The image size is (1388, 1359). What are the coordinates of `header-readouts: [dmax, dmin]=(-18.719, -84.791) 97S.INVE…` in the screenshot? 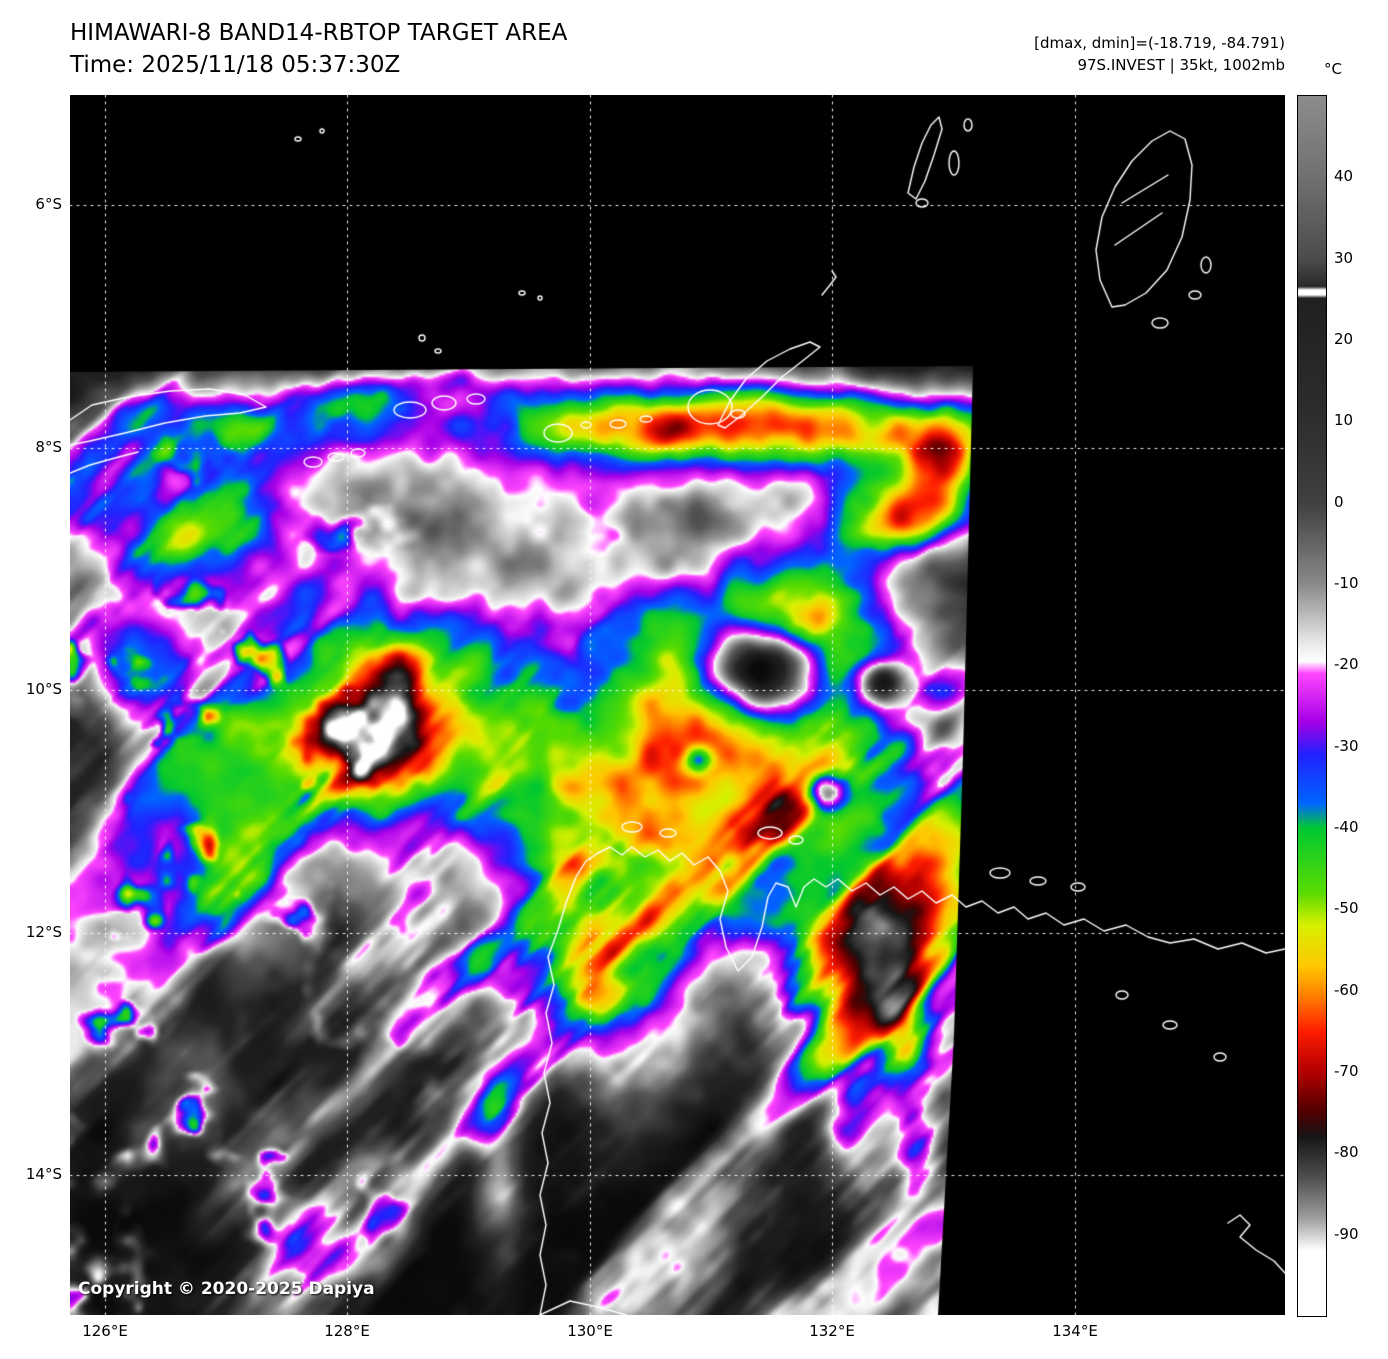 It's located at (1159, 54).